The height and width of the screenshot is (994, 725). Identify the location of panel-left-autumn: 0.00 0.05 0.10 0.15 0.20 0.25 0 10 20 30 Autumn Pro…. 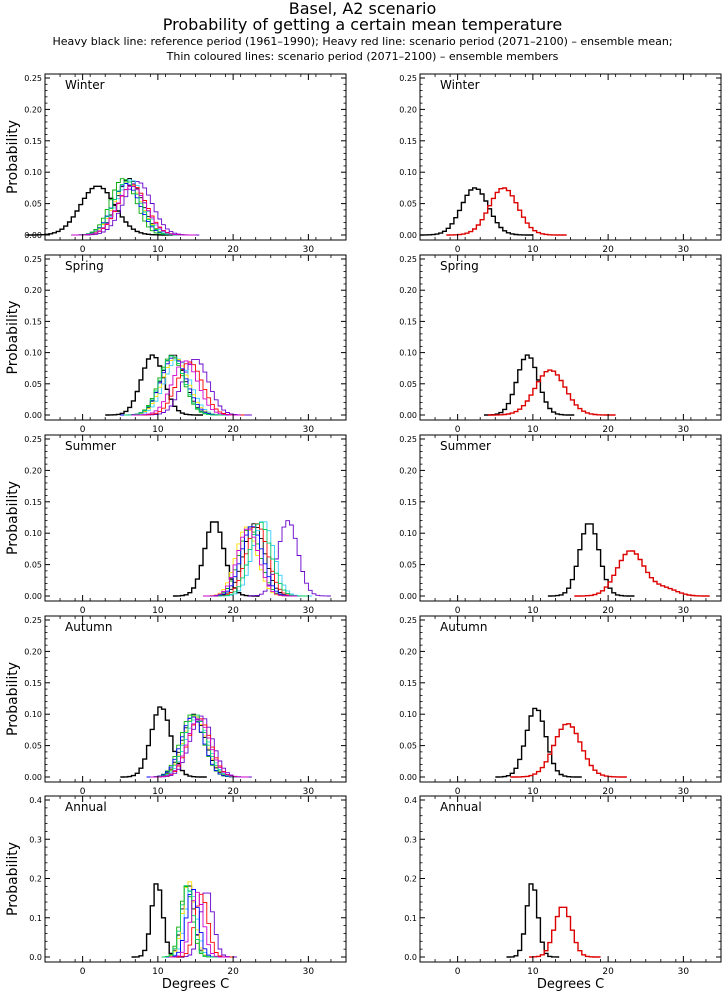
(176, 706).